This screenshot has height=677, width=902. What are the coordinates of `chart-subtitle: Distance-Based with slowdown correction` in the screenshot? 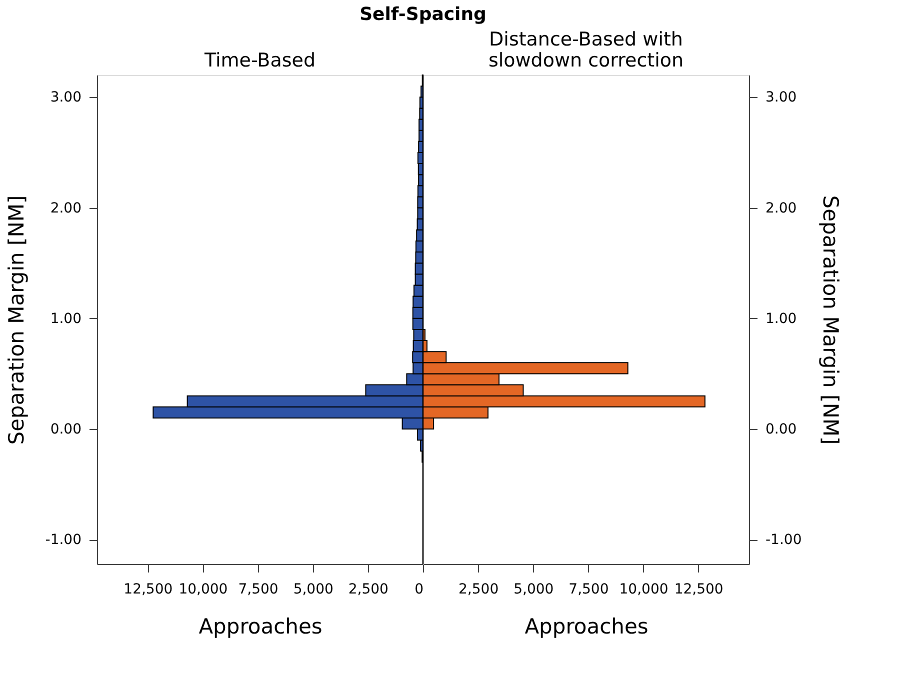 It's located at (586, 50).